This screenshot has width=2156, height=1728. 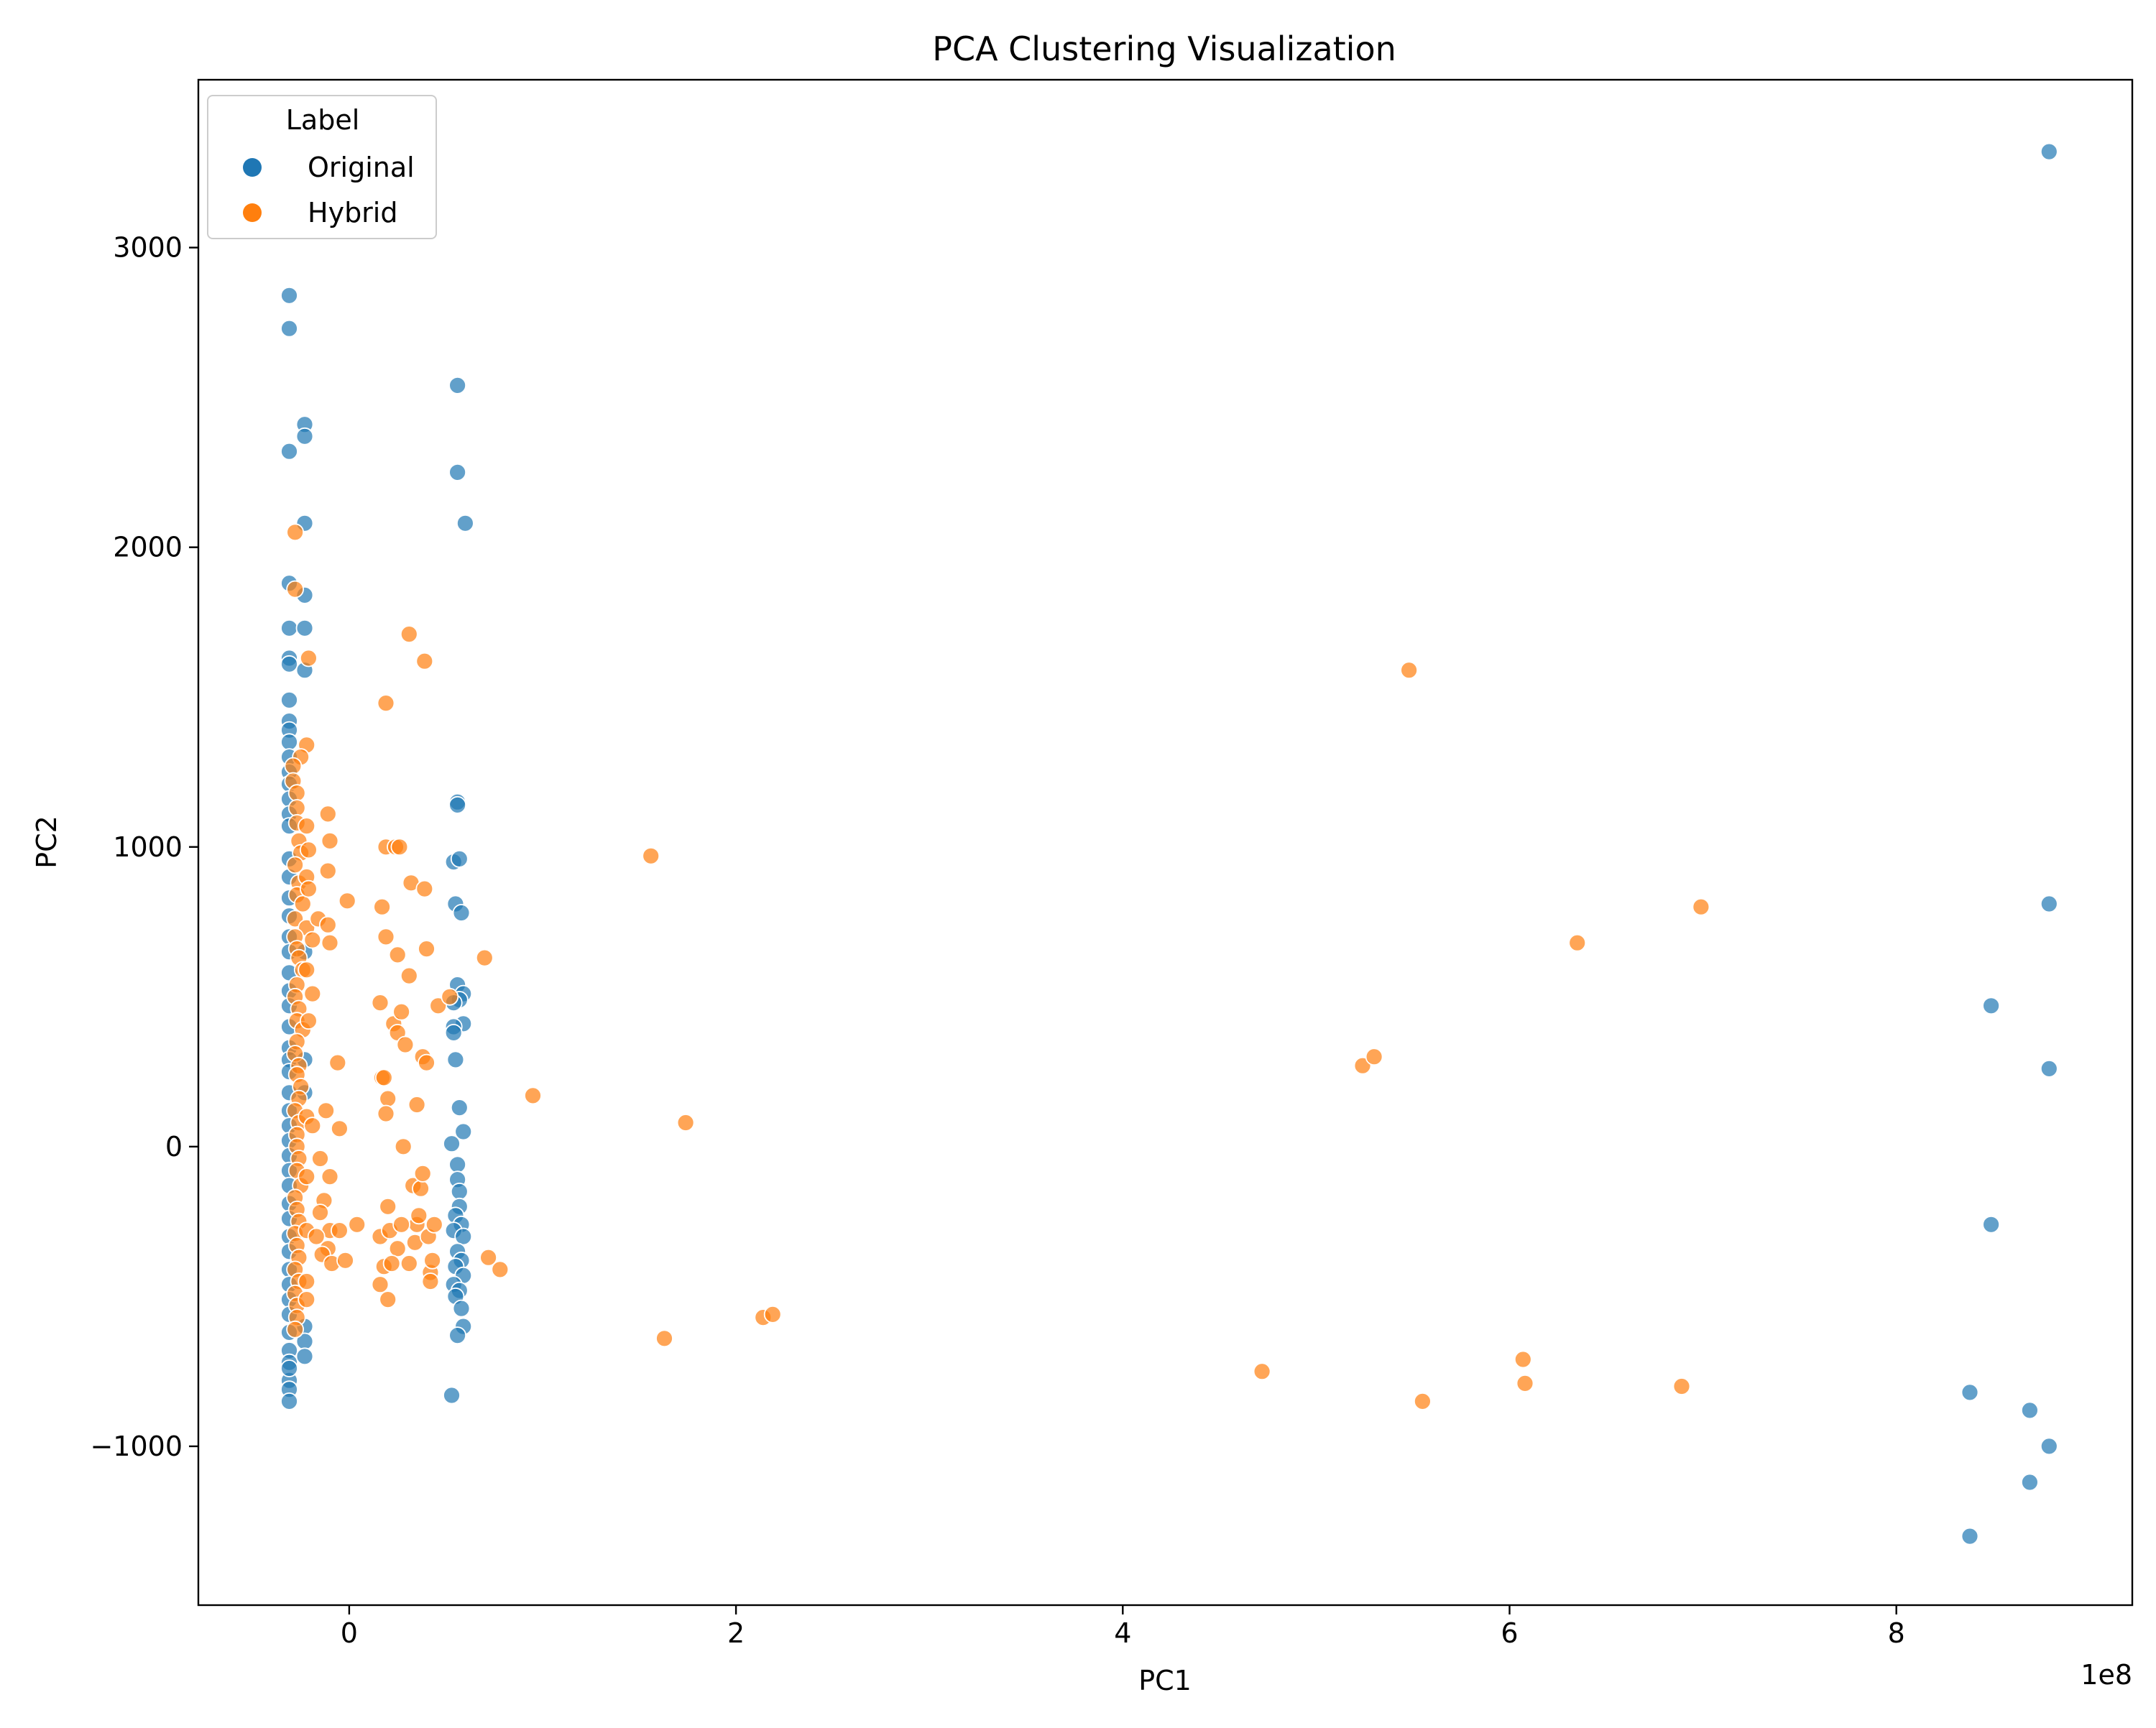 I want to click on y-tick-label: 0, so click(x=174, y=1147).